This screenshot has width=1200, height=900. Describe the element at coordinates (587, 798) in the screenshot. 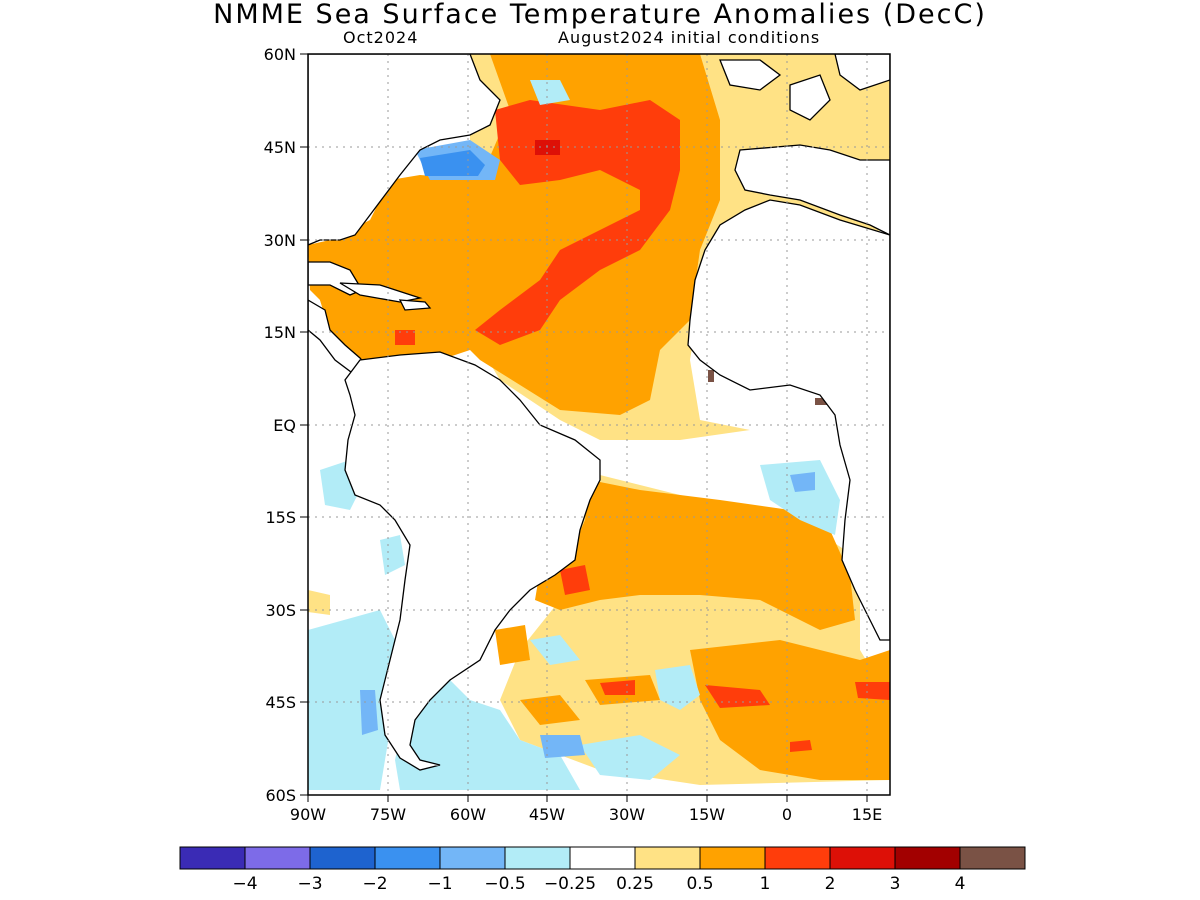

I see `lon-ticks` at that location.